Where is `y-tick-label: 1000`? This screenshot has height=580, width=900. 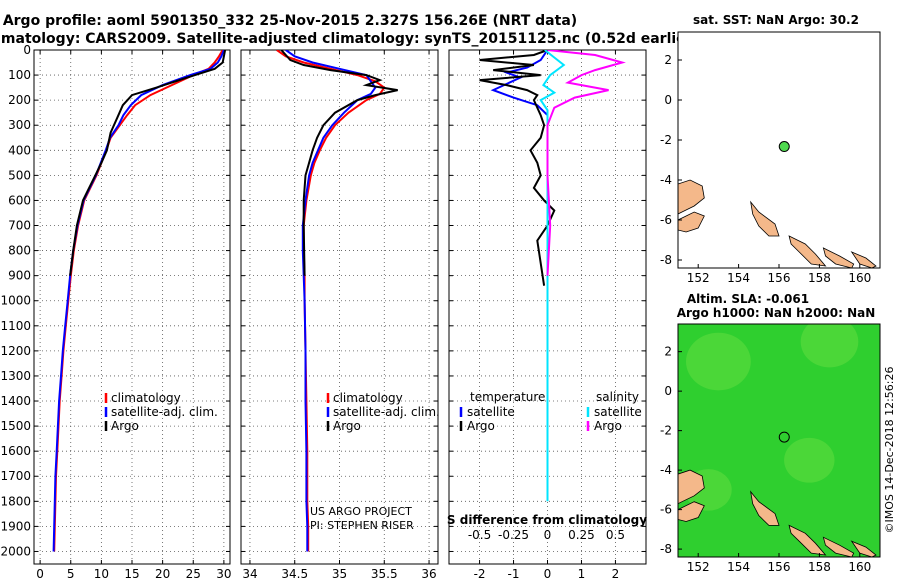
y-tick-label: 1000 is located at coordinates (15, 301).